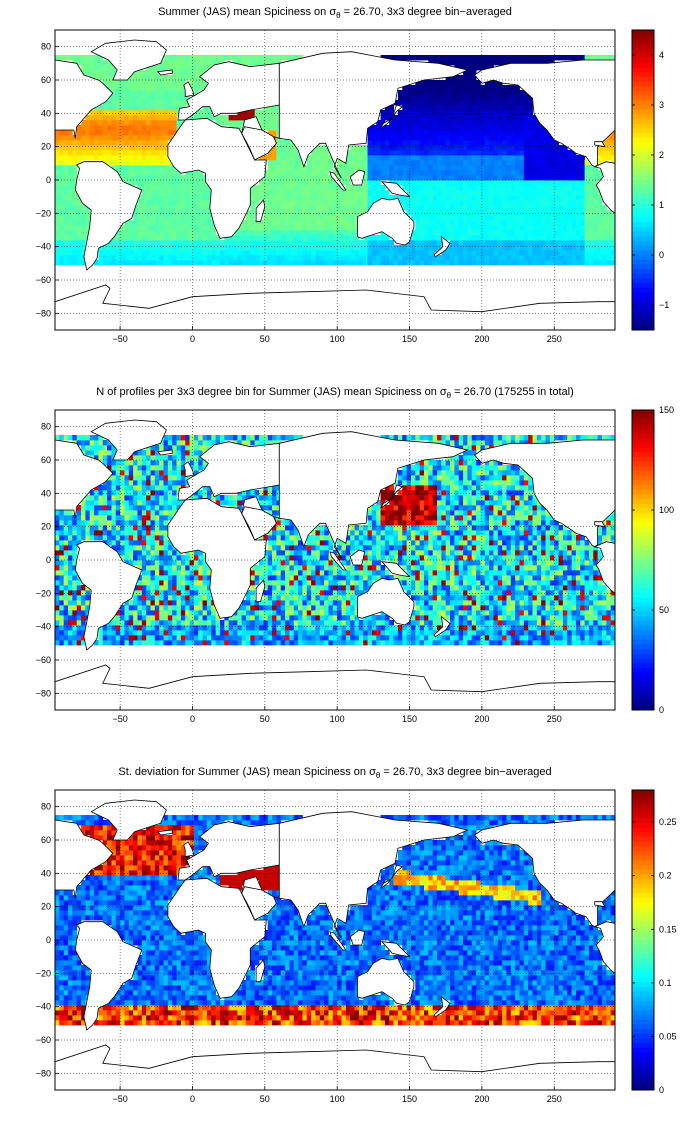 The image size is (696, 1140). I want to click on colorbar: 150 100 50 0, so click(652, 560).